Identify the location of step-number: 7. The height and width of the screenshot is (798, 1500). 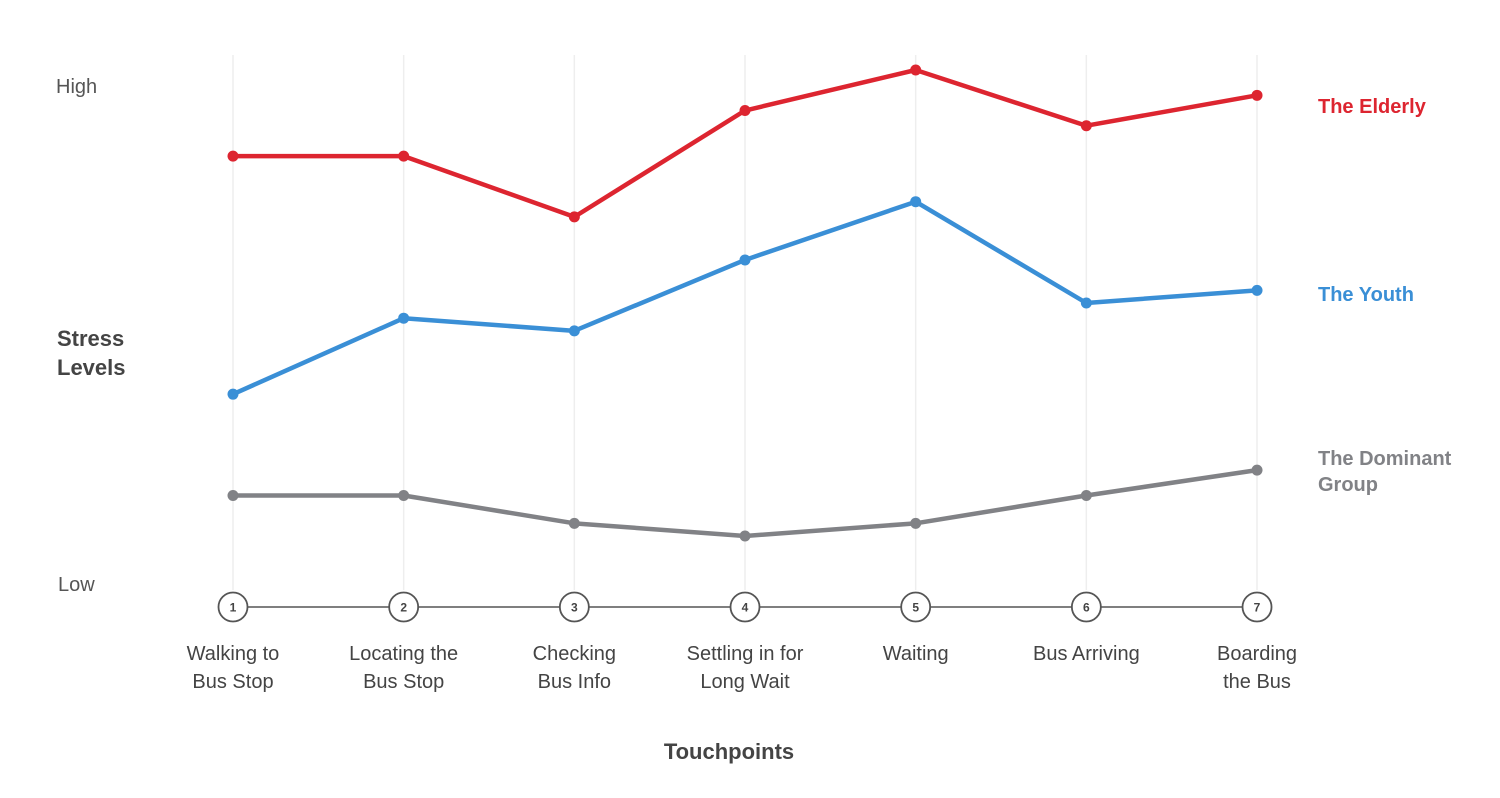
(1257, 608).